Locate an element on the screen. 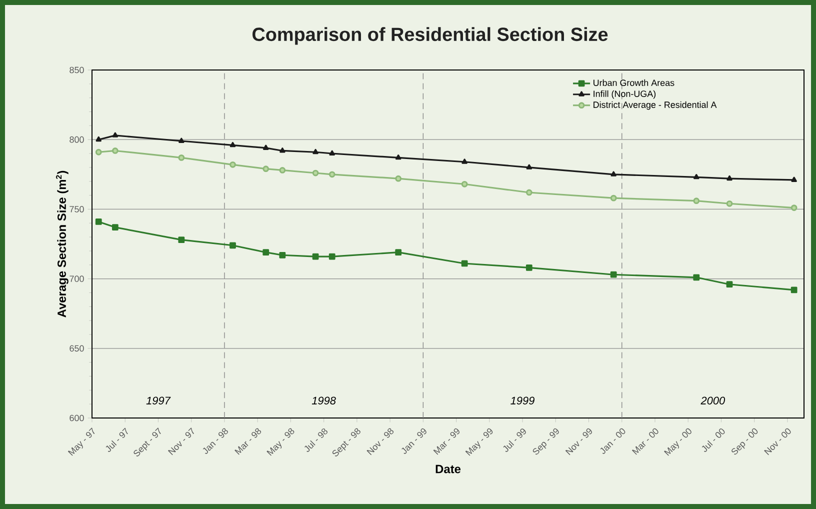  x-tick-label: Jul - 98 is located at coordinates (316, 440).